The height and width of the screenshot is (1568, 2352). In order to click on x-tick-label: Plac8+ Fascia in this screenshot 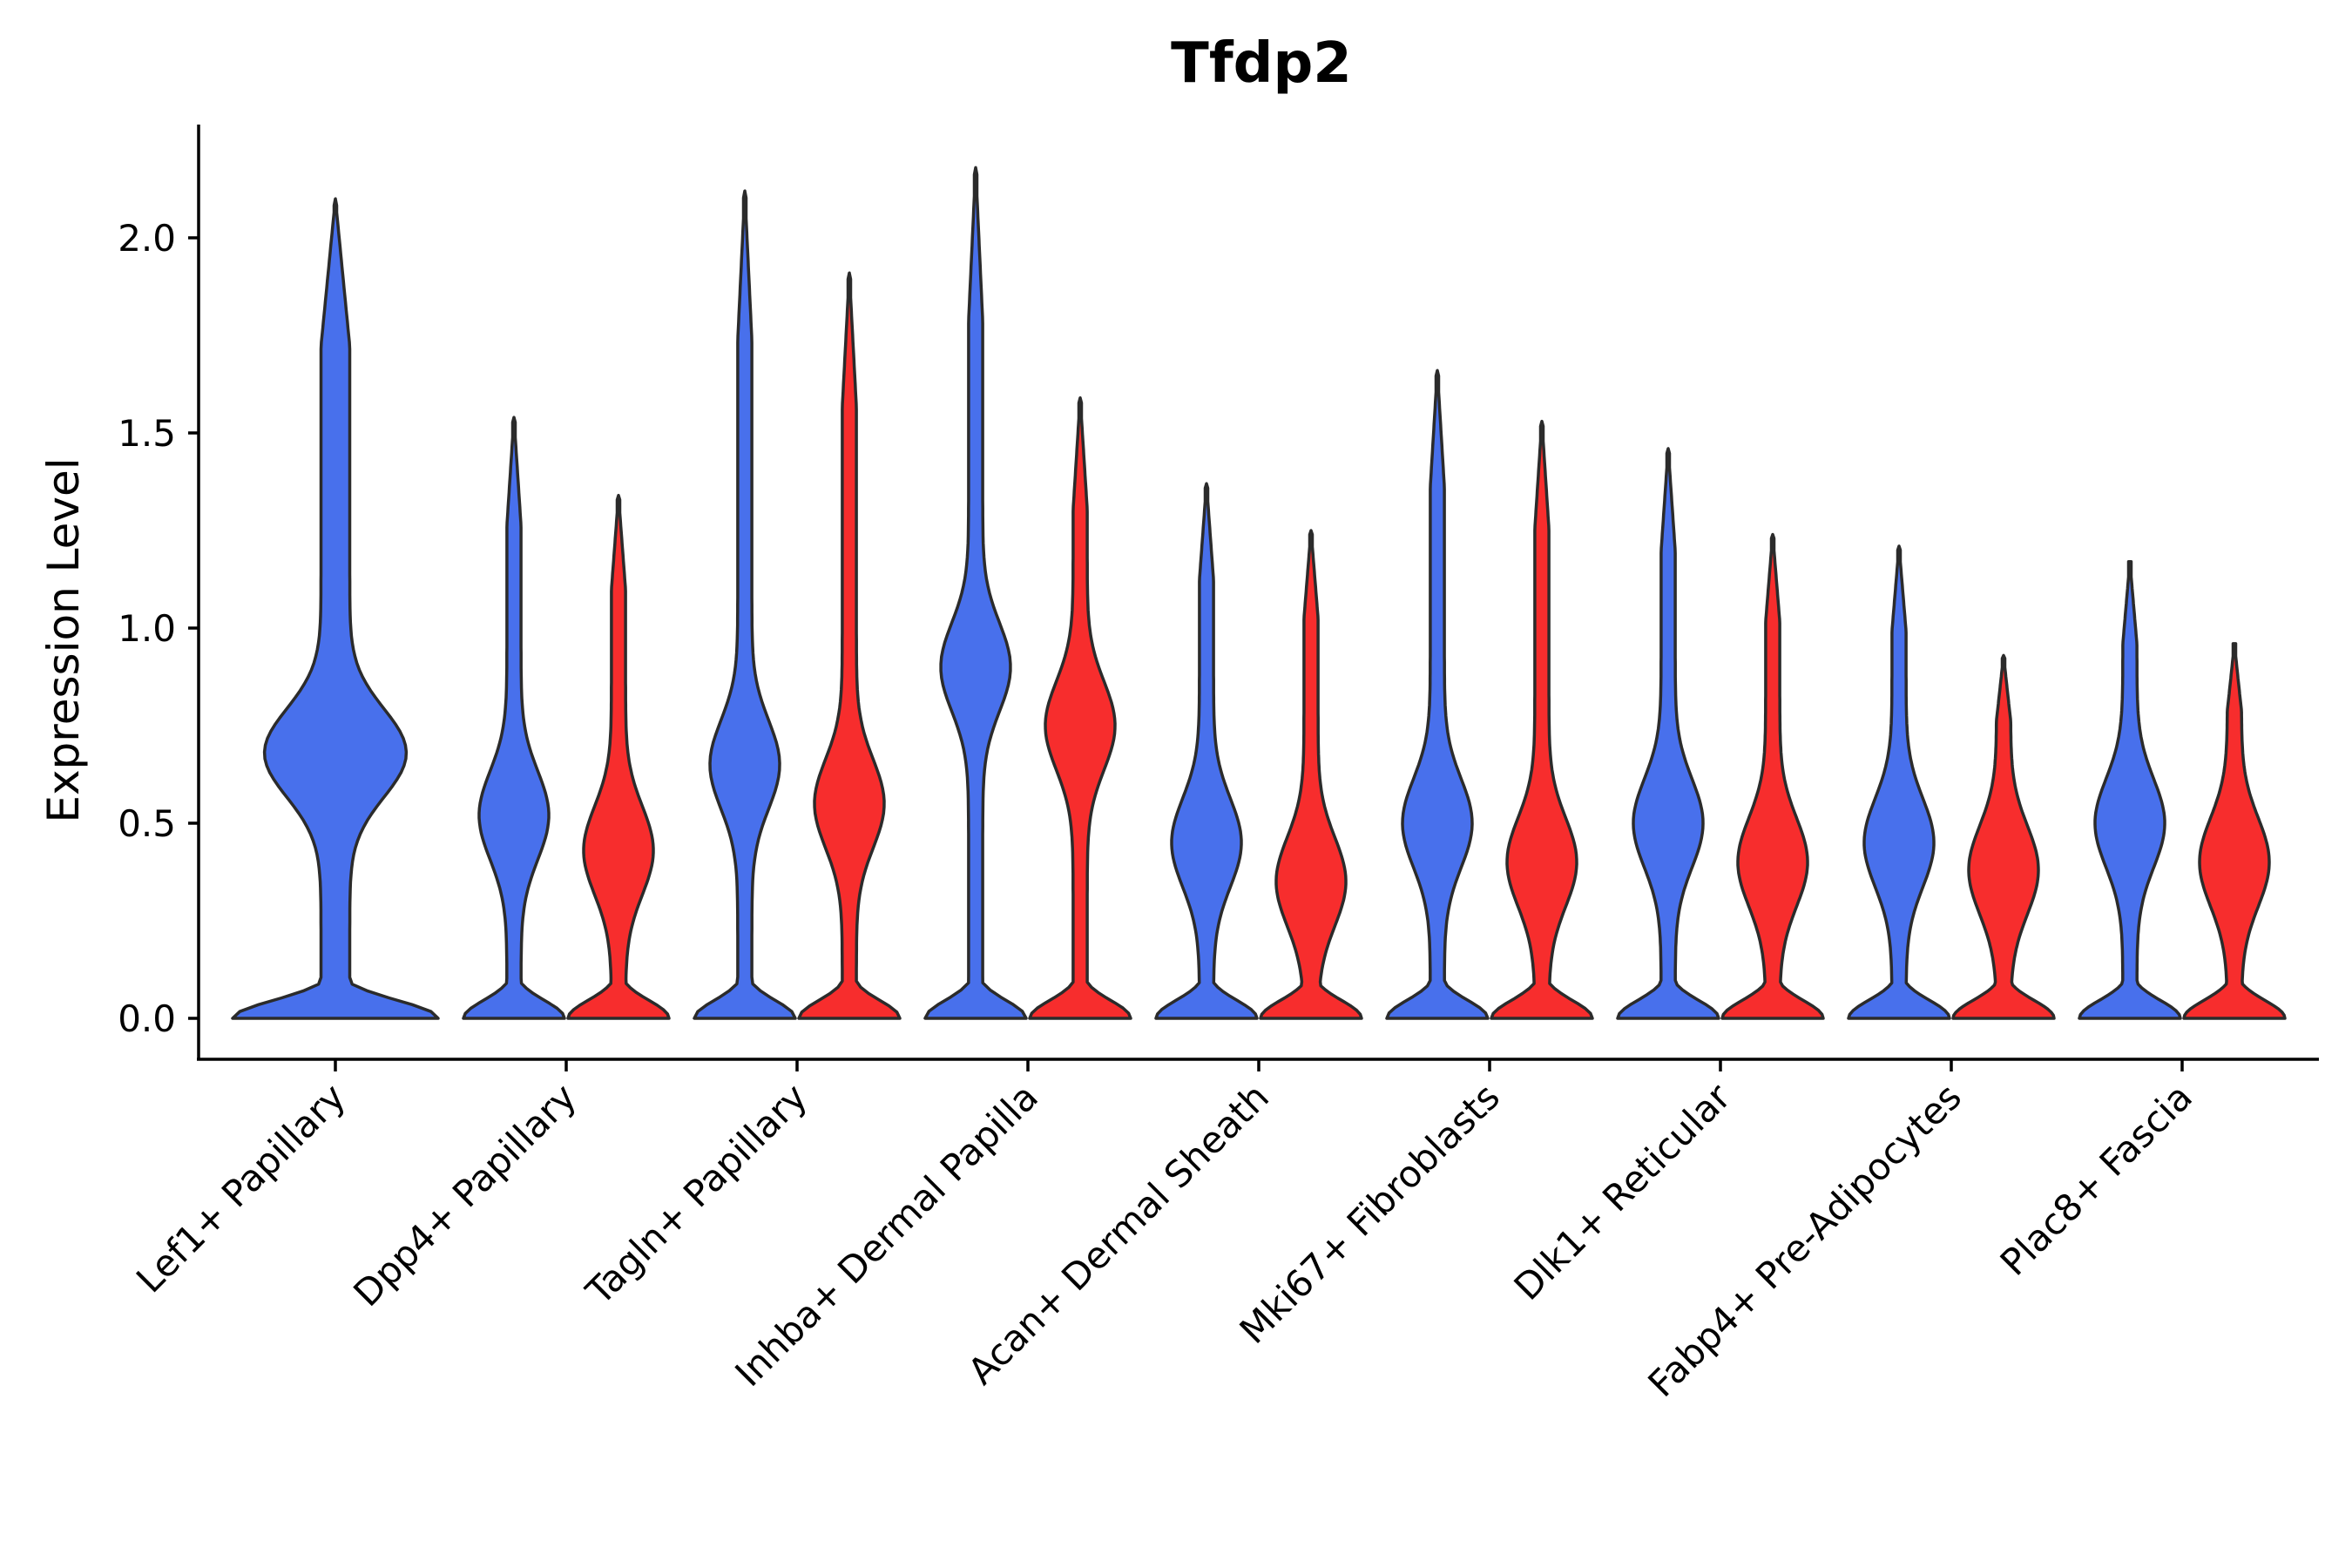, I will do `click(2096, 1179)`.